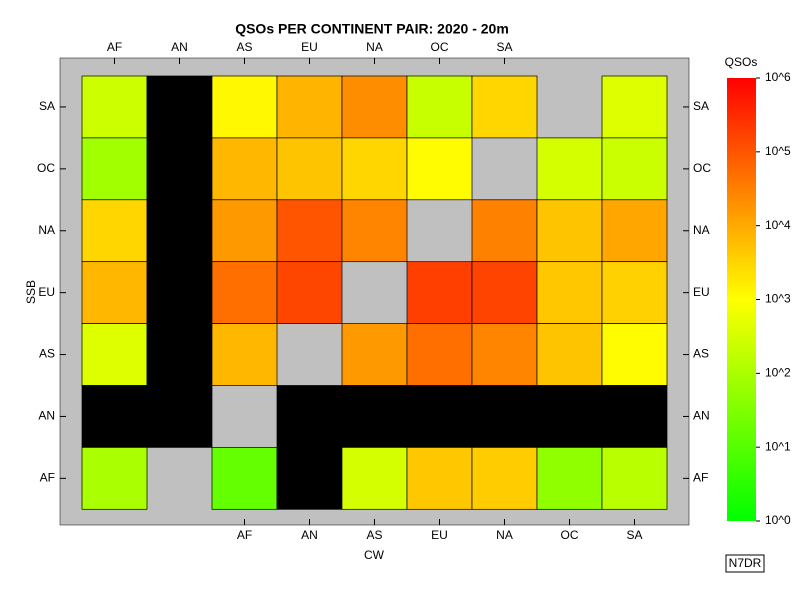 The width and height of the screenshot is (800, 605). What do you see at coordinates (701, 416) in the screenshot?
I see `y-right-tick-label: AN` at bounding box center [701, 416].